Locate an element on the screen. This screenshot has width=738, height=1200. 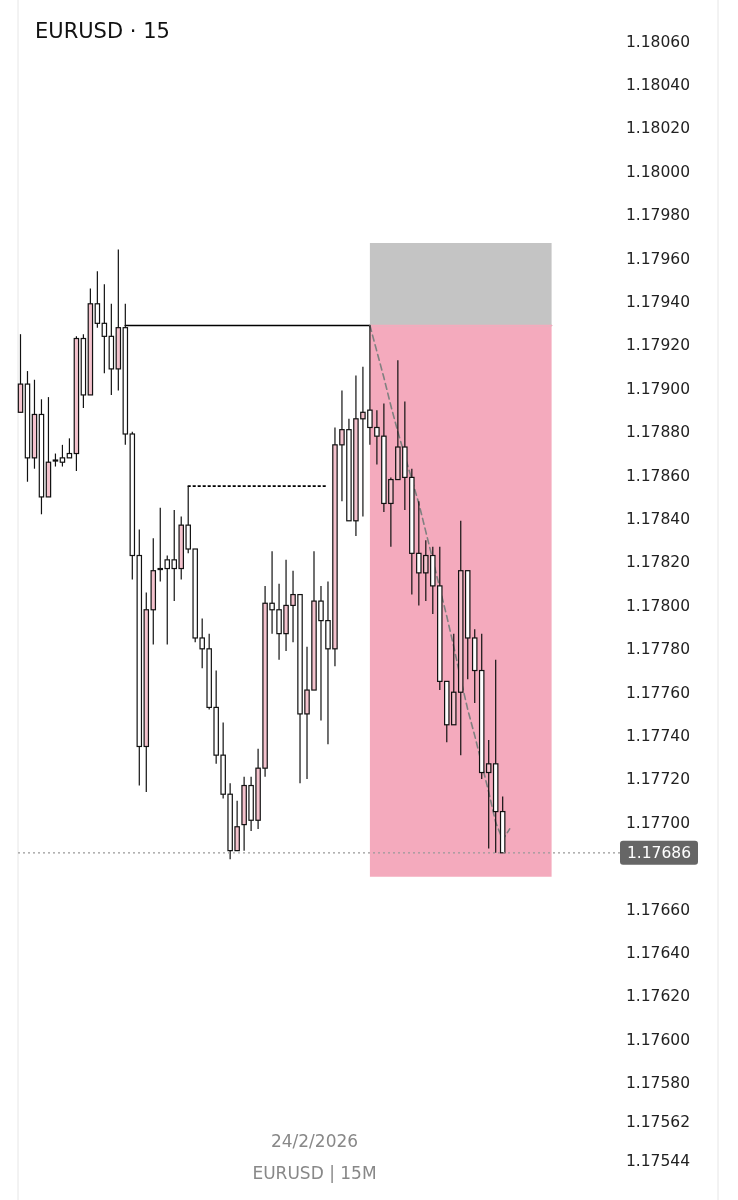
y-tick-label: 1.17600 is located at coordinates (657, 1039).